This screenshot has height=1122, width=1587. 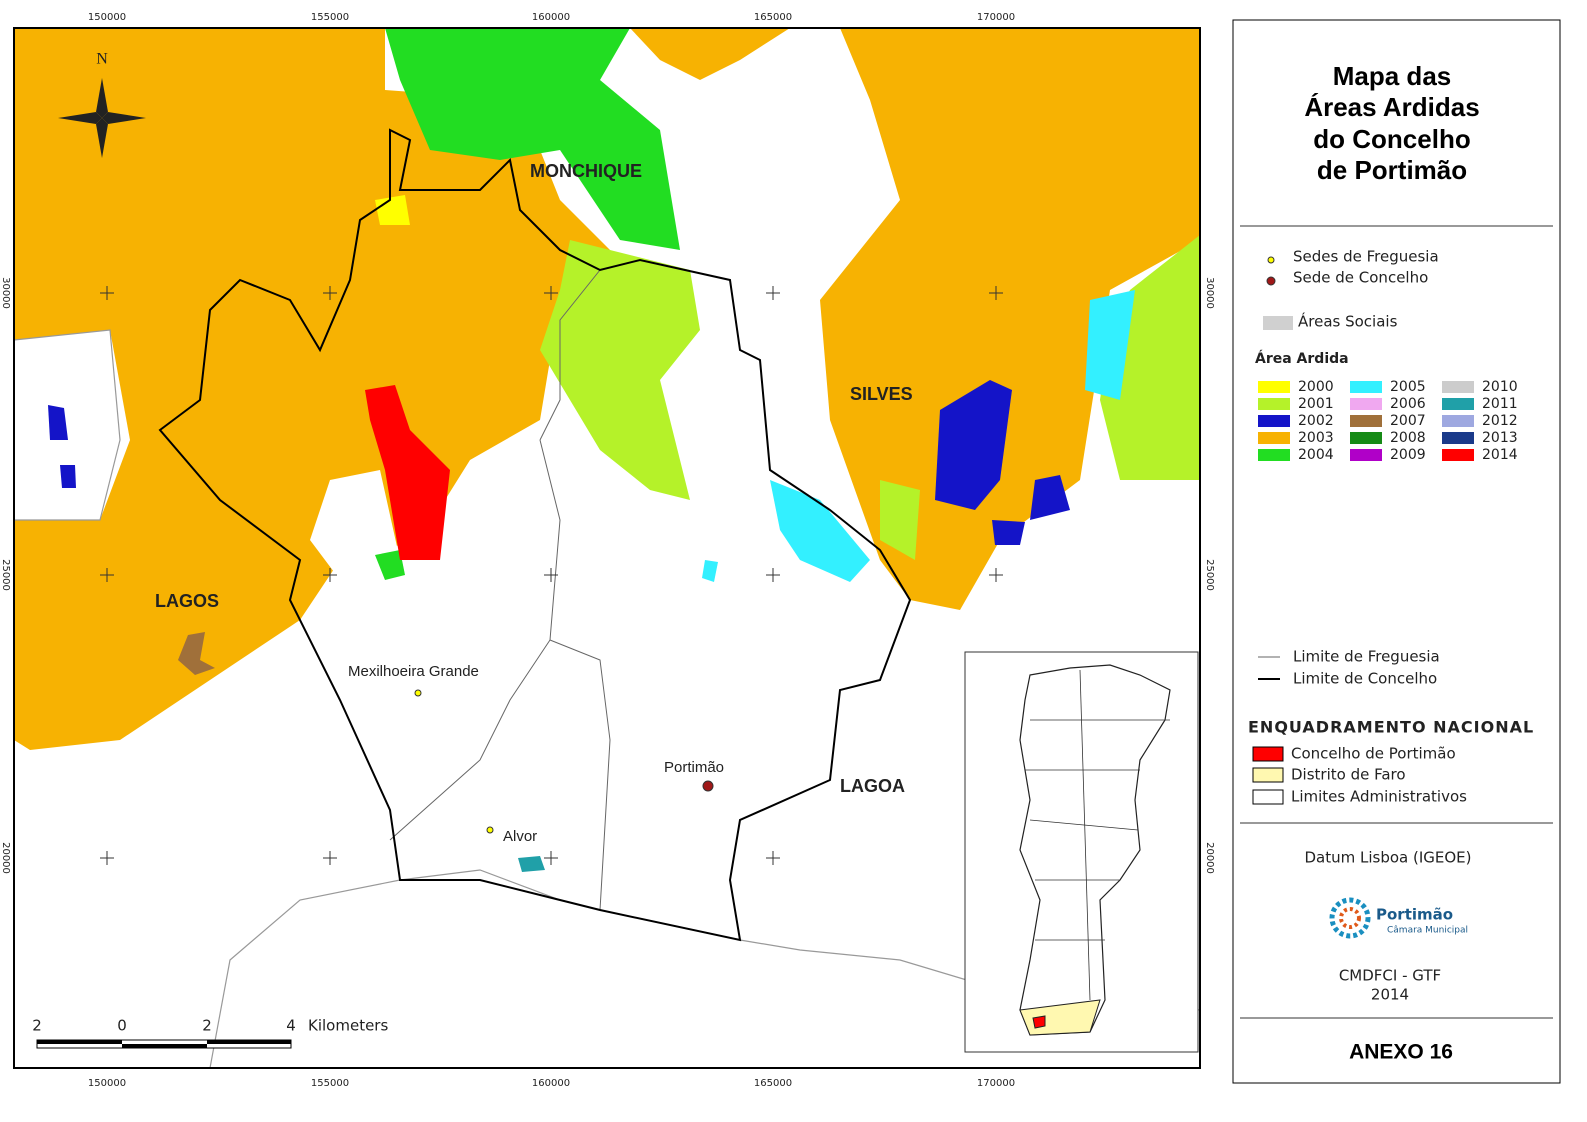 What do you see at coordinates (5, 858) in the screenshot?
I see `y-coordinate: 20000` at bounding box center [5, 858].